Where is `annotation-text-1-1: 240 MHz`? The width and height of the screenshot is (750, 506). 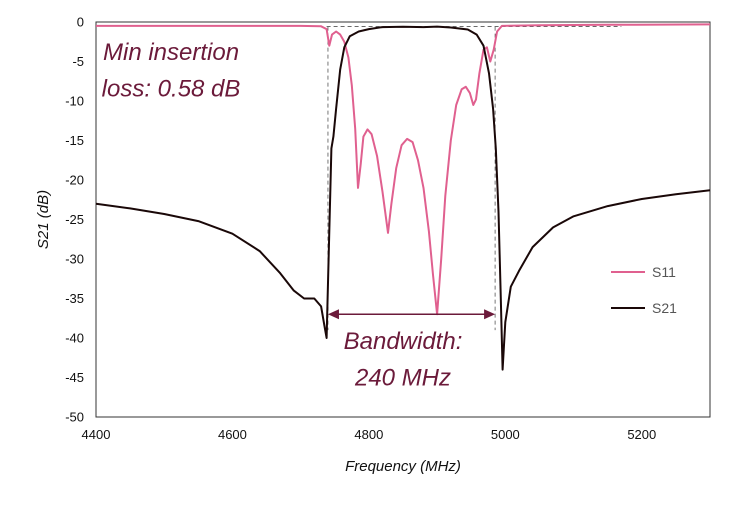
annotation-text-1-1: 240 MHz is located at coordinates (402, 378).